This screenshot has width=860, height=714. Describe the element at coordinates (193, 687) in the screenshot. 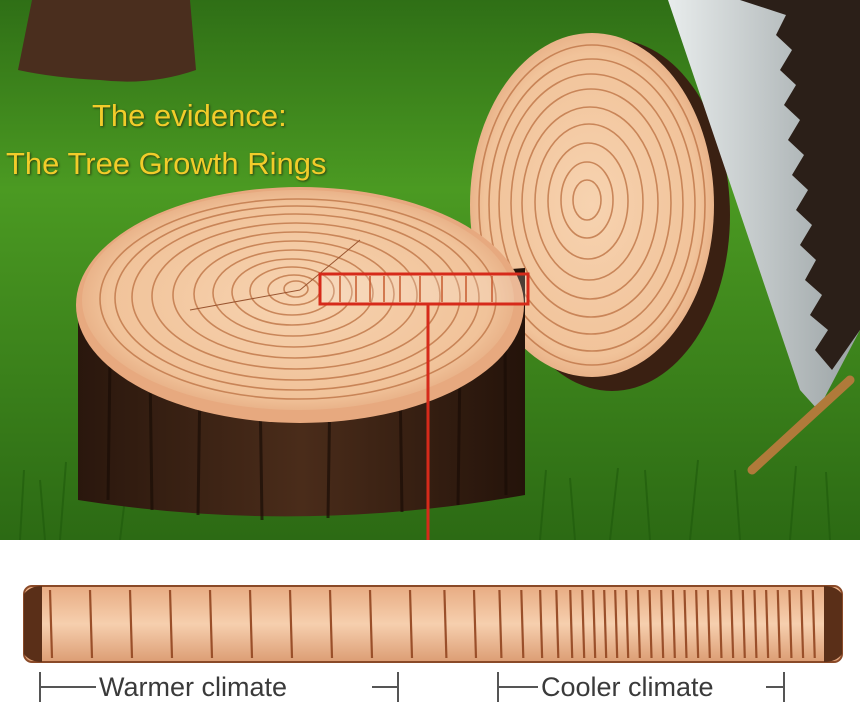

I see `warmer-climate-label: Warmer climate` at that location.